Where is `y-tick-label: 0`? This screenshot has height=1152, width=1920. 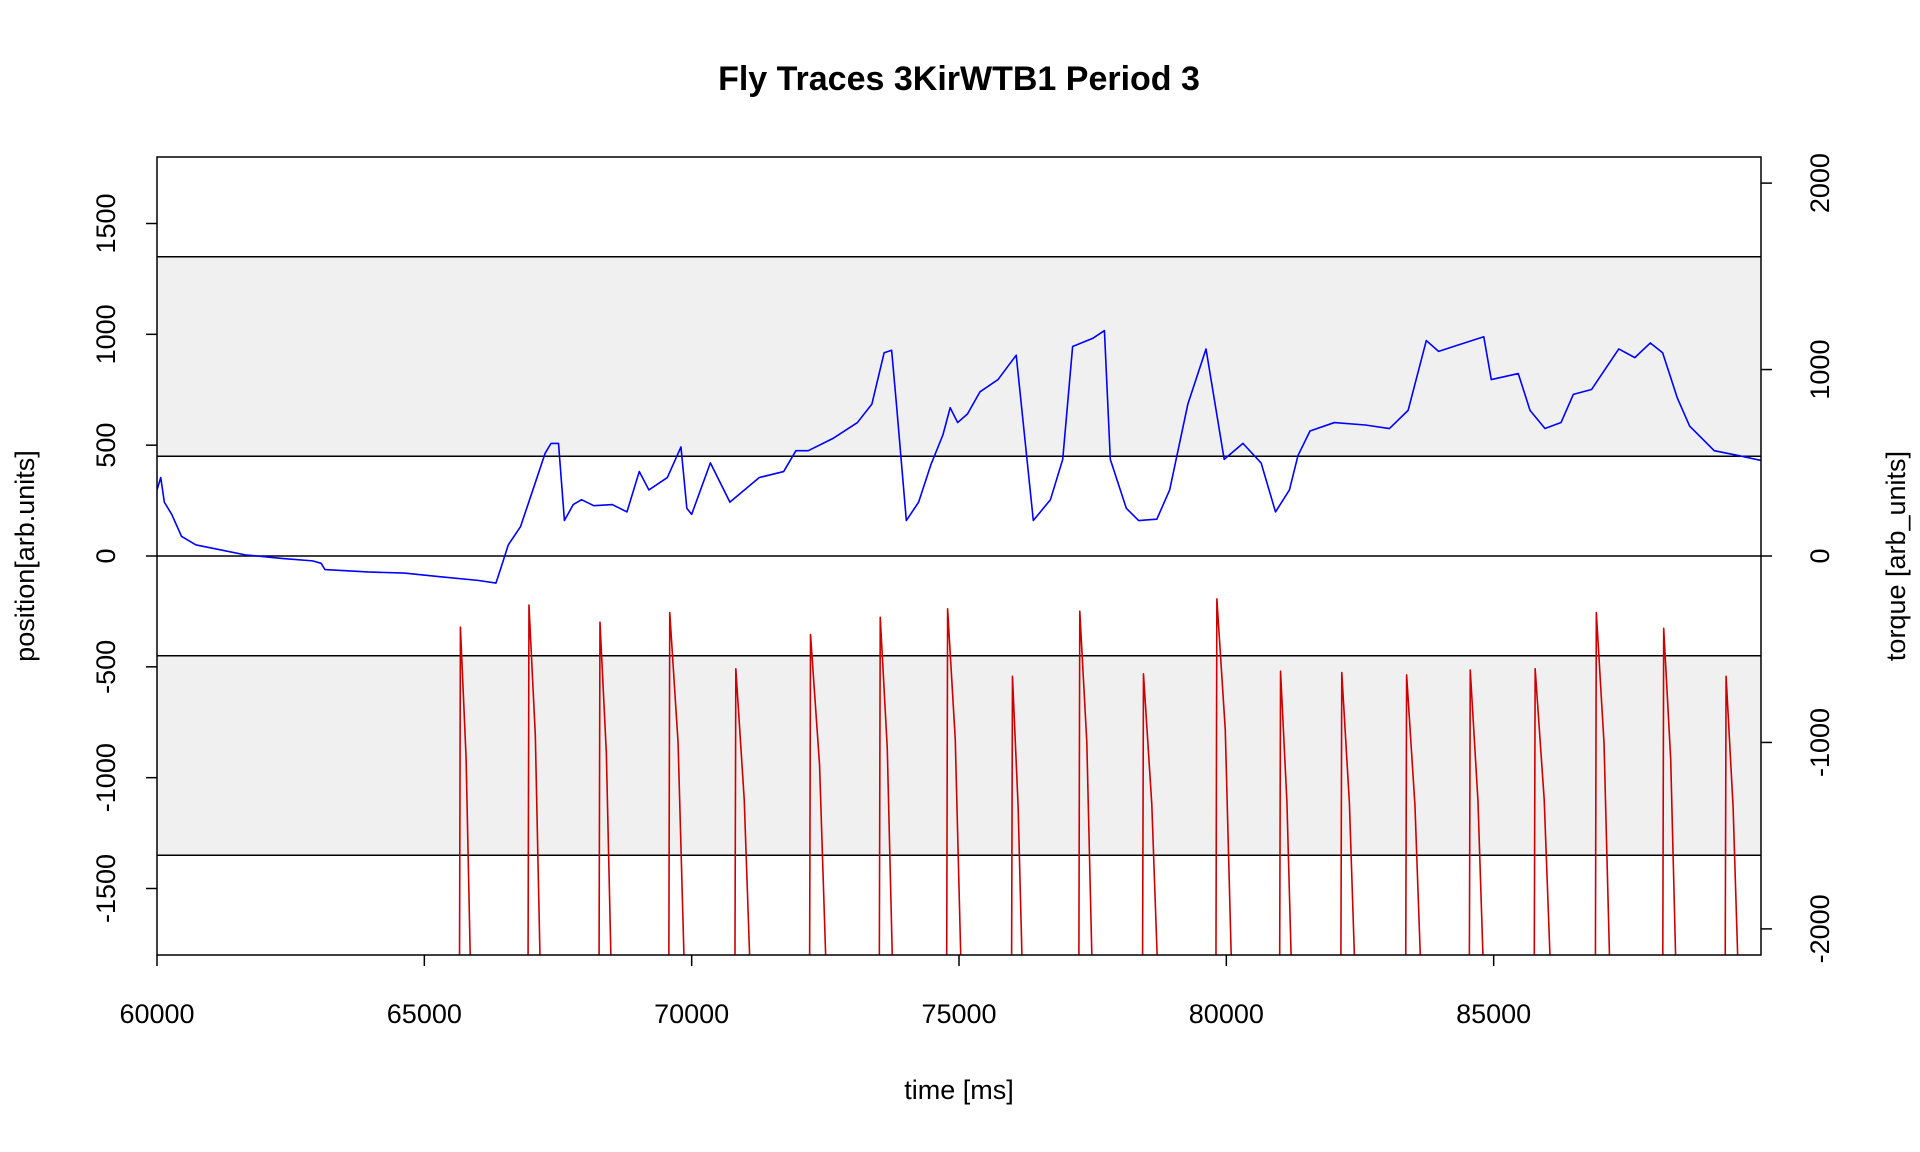
y-tick-label: 0 is located at coordinates (106, 555).